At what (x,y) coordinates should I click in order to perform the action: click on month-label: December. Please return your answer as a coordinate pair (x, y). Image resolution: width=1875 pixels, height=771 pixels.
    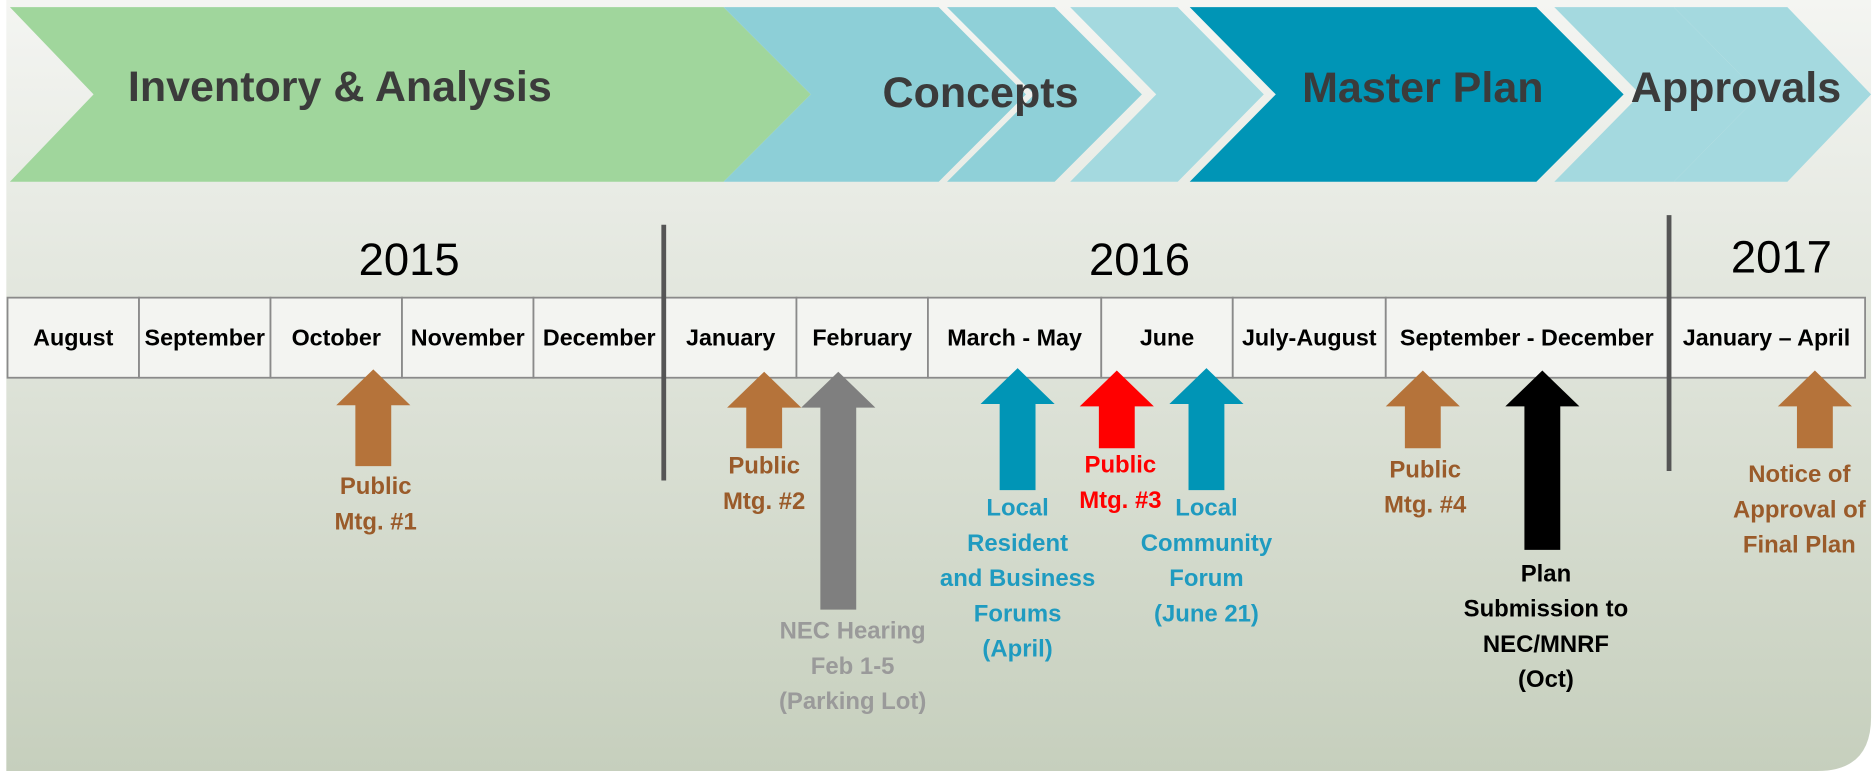
    Looking at the image, I should click on (599, 338).